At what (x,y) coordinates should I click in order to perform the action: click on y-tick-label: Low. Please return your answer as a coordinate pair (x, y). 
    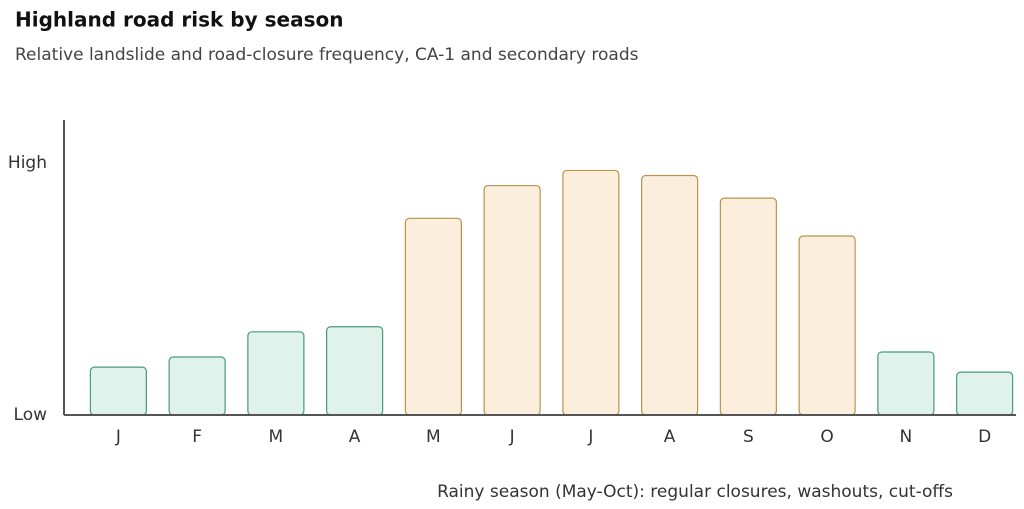
    Looking at the image, I should click on (31, 415).